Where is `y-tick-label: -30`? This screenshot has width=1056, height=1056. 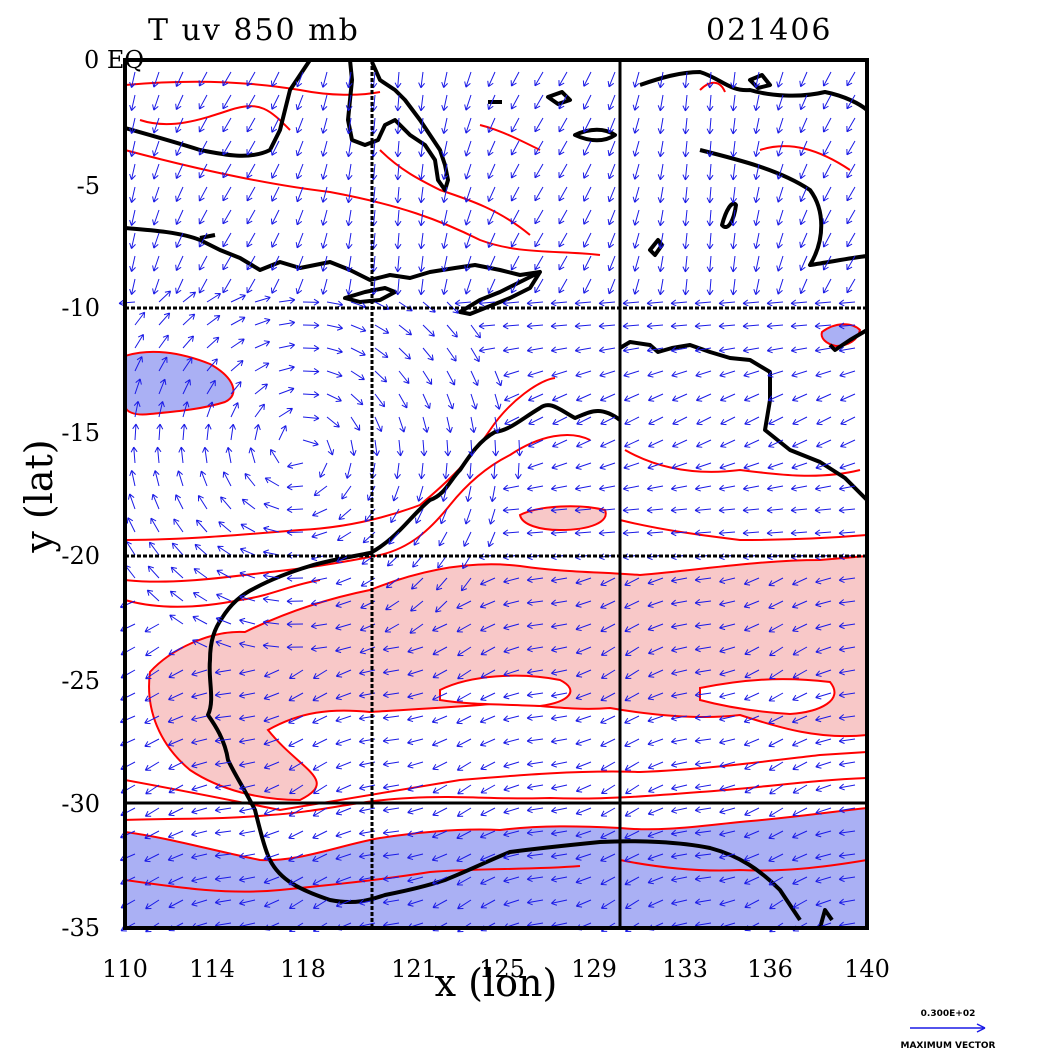 y-tick-label: -30 is located at coordinates (80, 804).